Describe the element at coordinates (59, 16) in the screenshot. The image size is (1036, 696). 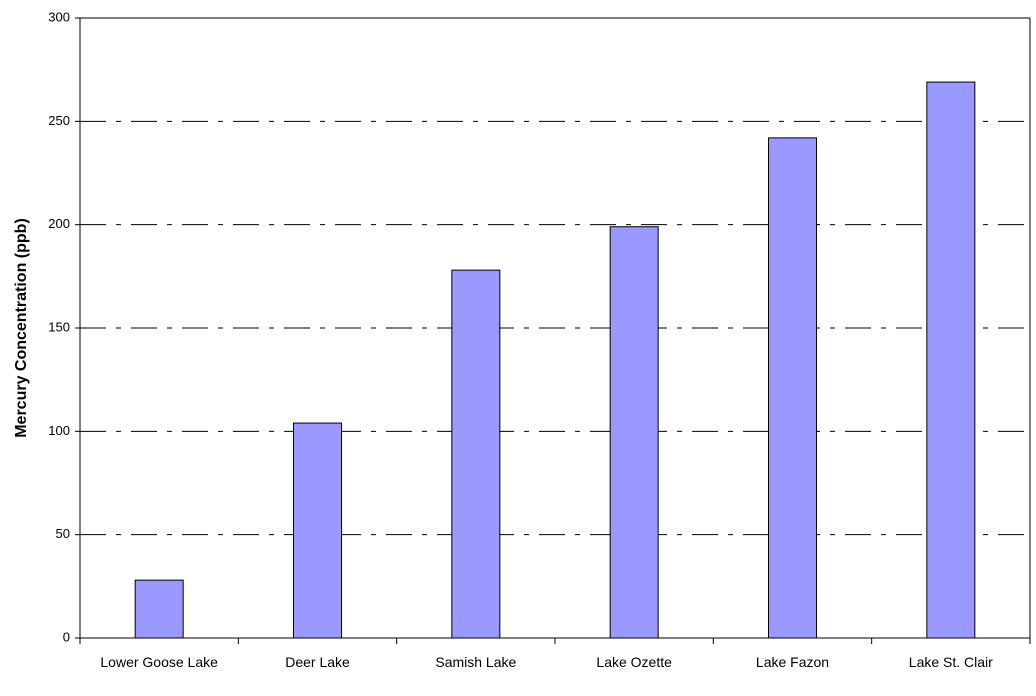
I see `y-tick-label: 300` at that location.